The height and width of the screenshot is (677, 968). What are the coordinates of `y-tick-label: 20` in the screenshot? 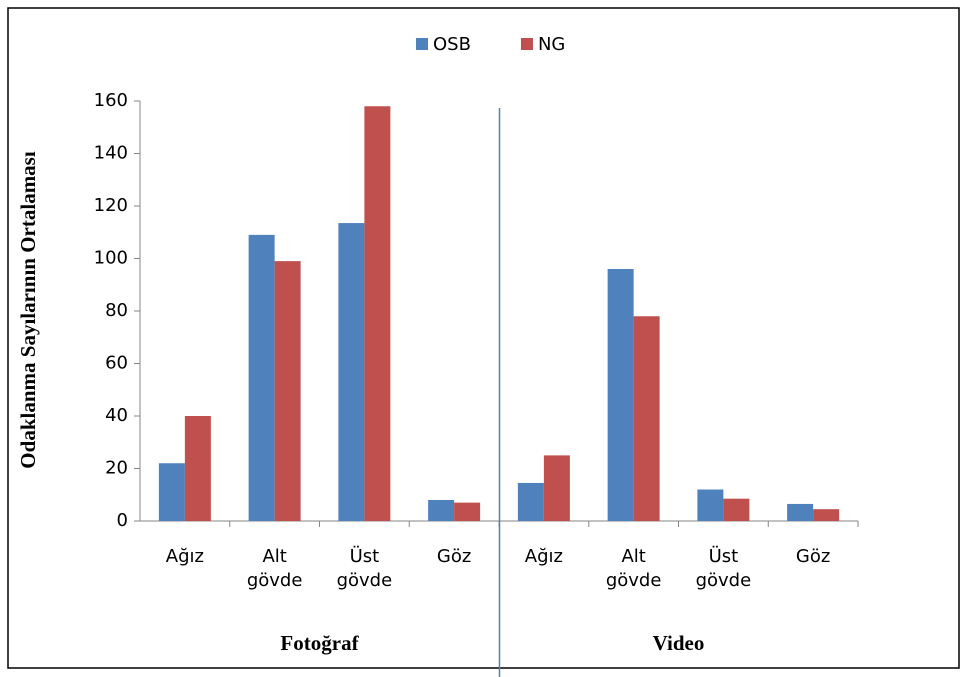 It's located at (116, 468).